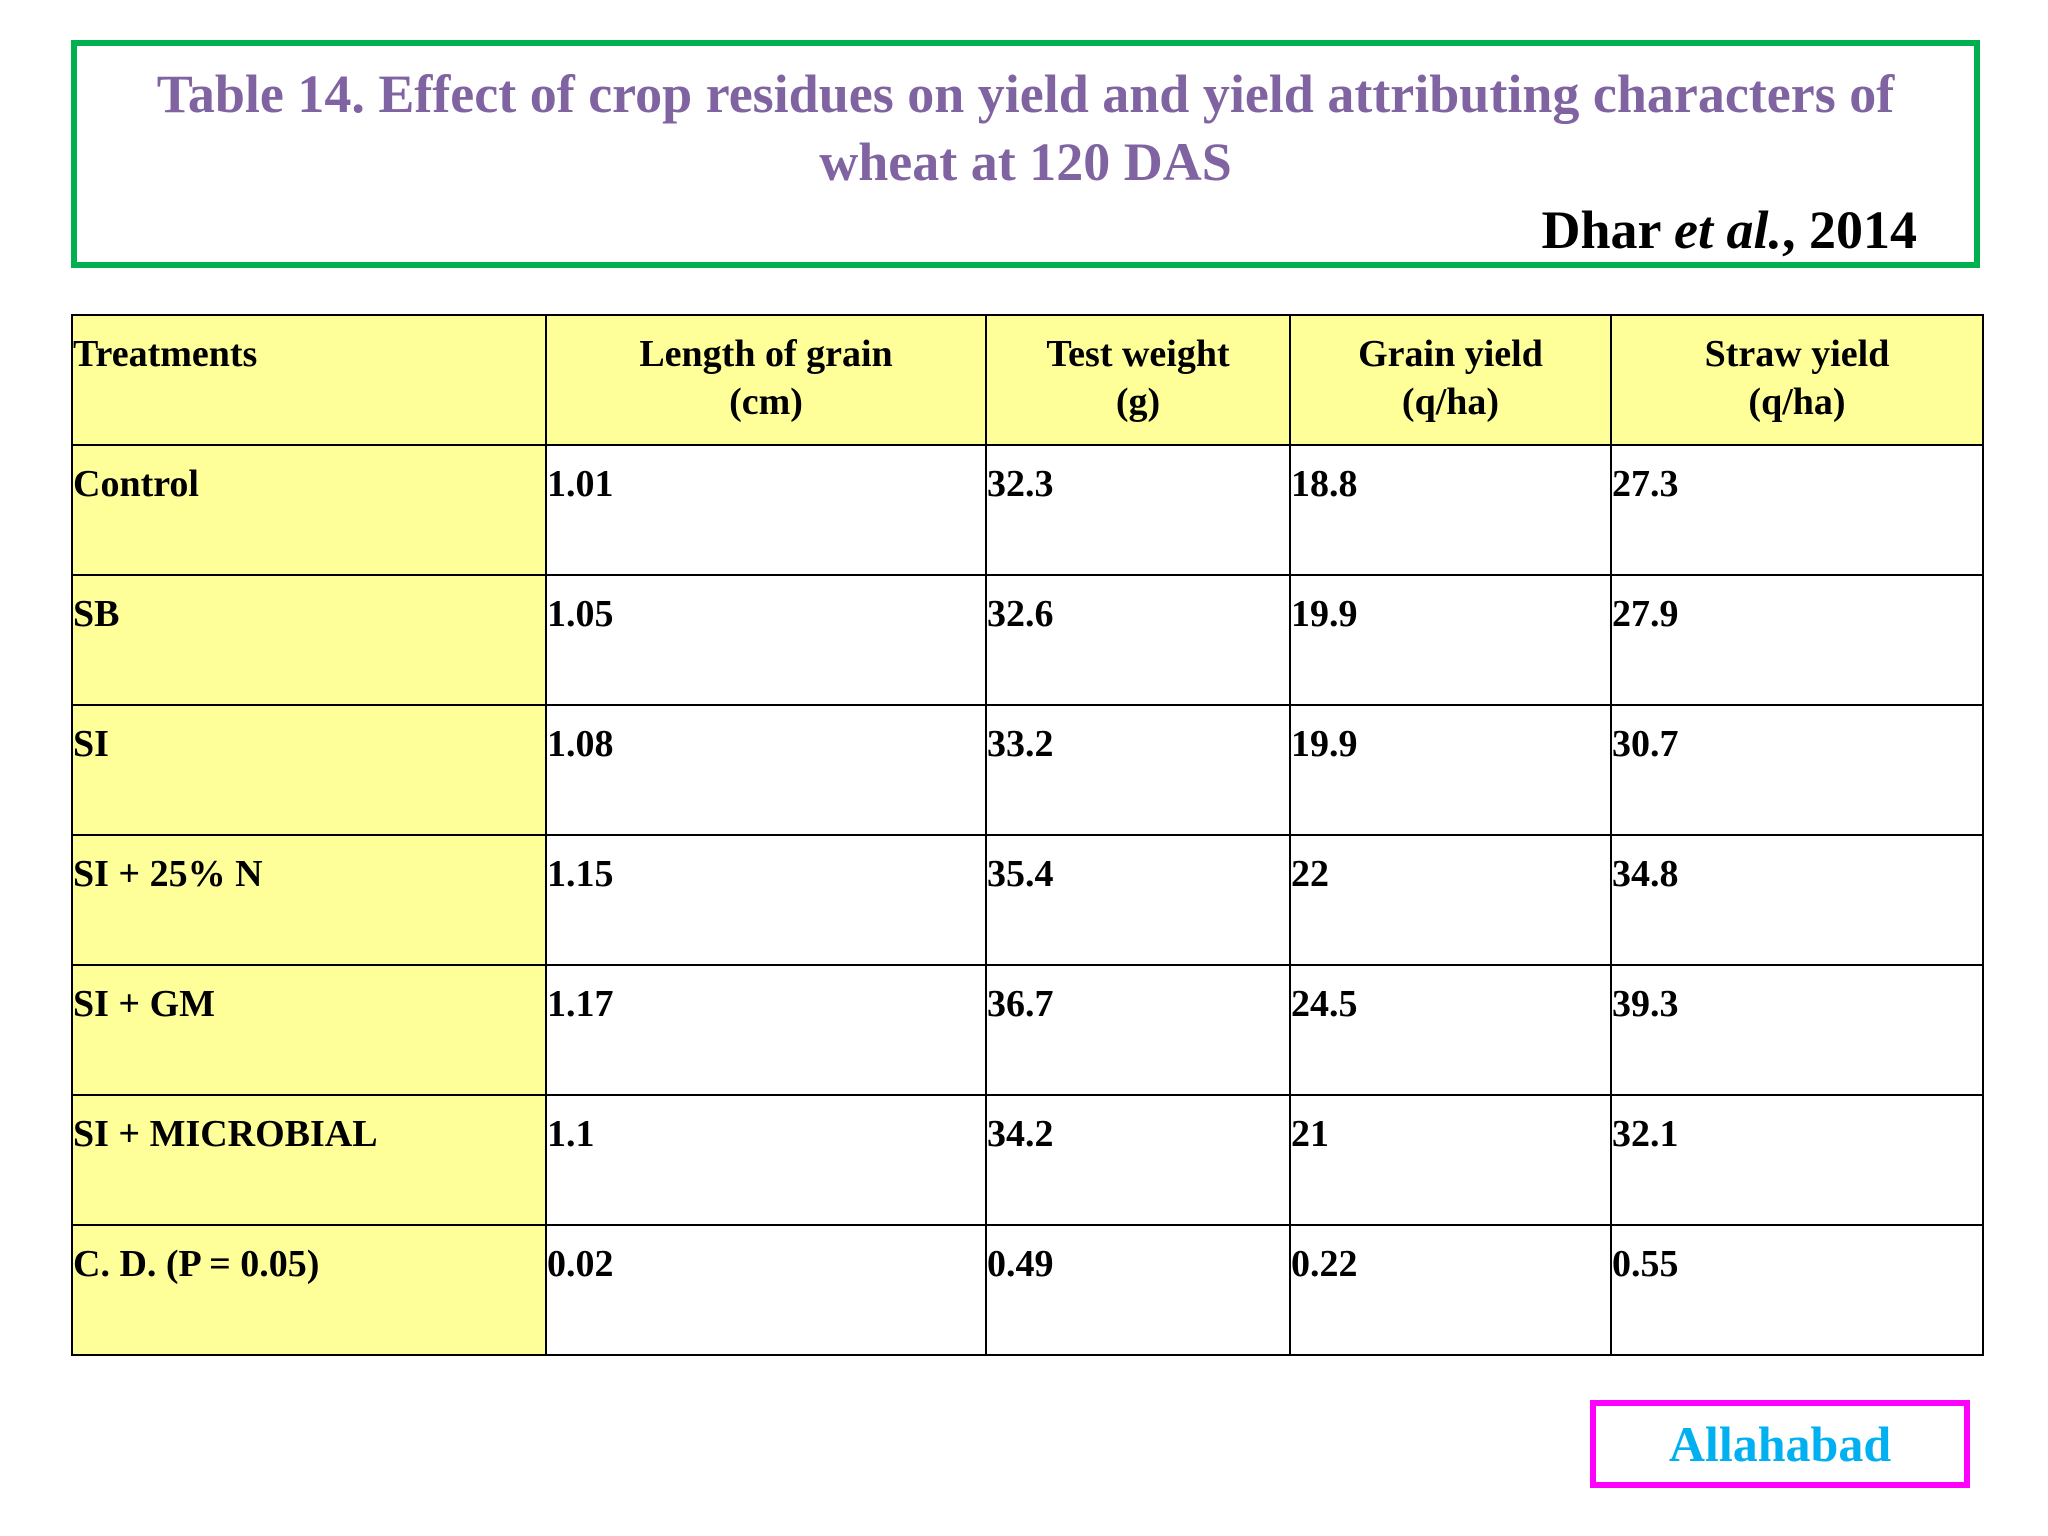 This screenshot has height=1536, width=2048. What do you see at coordinates (309, 1290) in the screenshot?
I see `row-treatment: C. D. (P = 0.05)` at bounding box center [309, 1290].